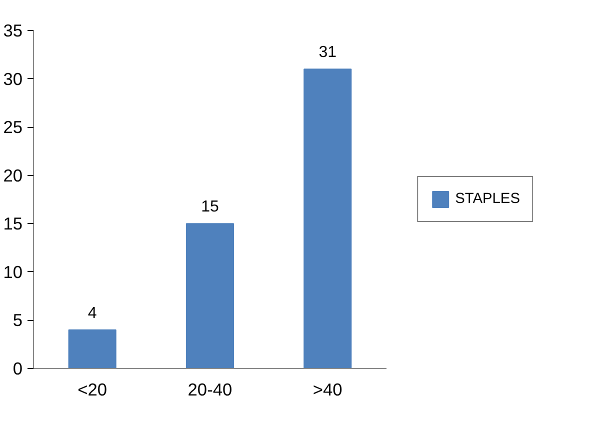 Image resolution: width=606 pixels, height=432 pixels. Describe the element at coordinates (327, 53) in the screenshot. I see `data-label: 31` at that location.